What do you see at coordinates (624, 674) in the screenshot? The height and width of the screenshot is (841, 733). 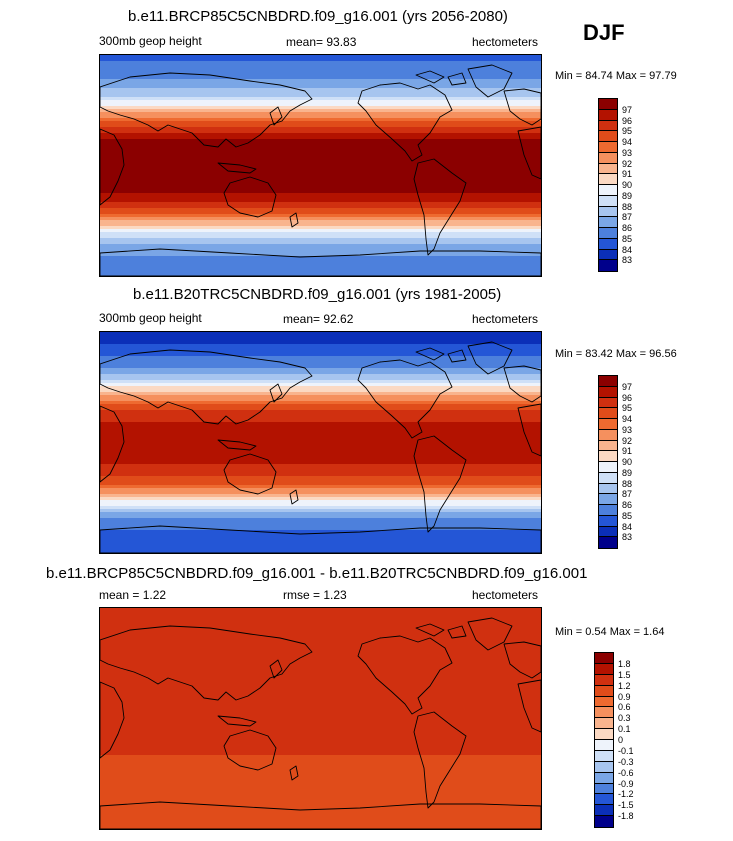 I see `colorbar-tick-label: 1.5` at bounding box center [624, 674].